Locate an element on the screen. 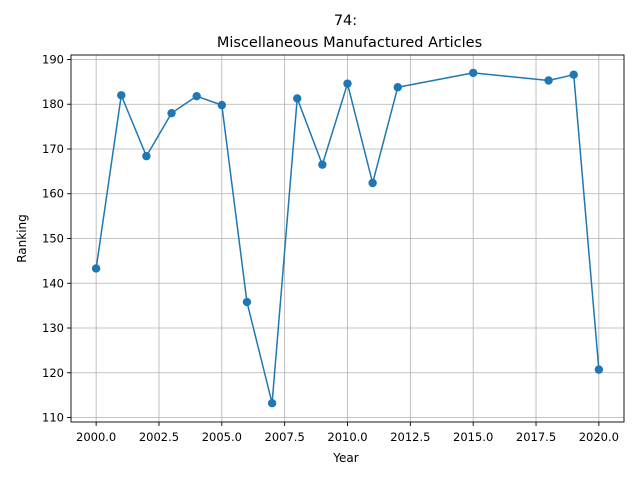 The image size is (640, 480). x-tick-label: 2012.5 is located at coordinates (410, 437).